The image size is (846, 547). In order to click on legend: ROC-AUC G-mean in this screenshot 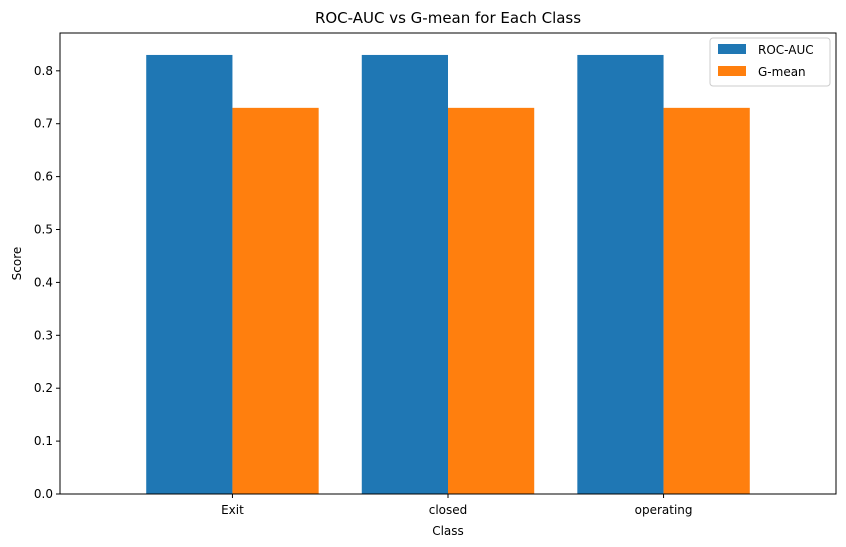, I will do `click(770, 62)`.